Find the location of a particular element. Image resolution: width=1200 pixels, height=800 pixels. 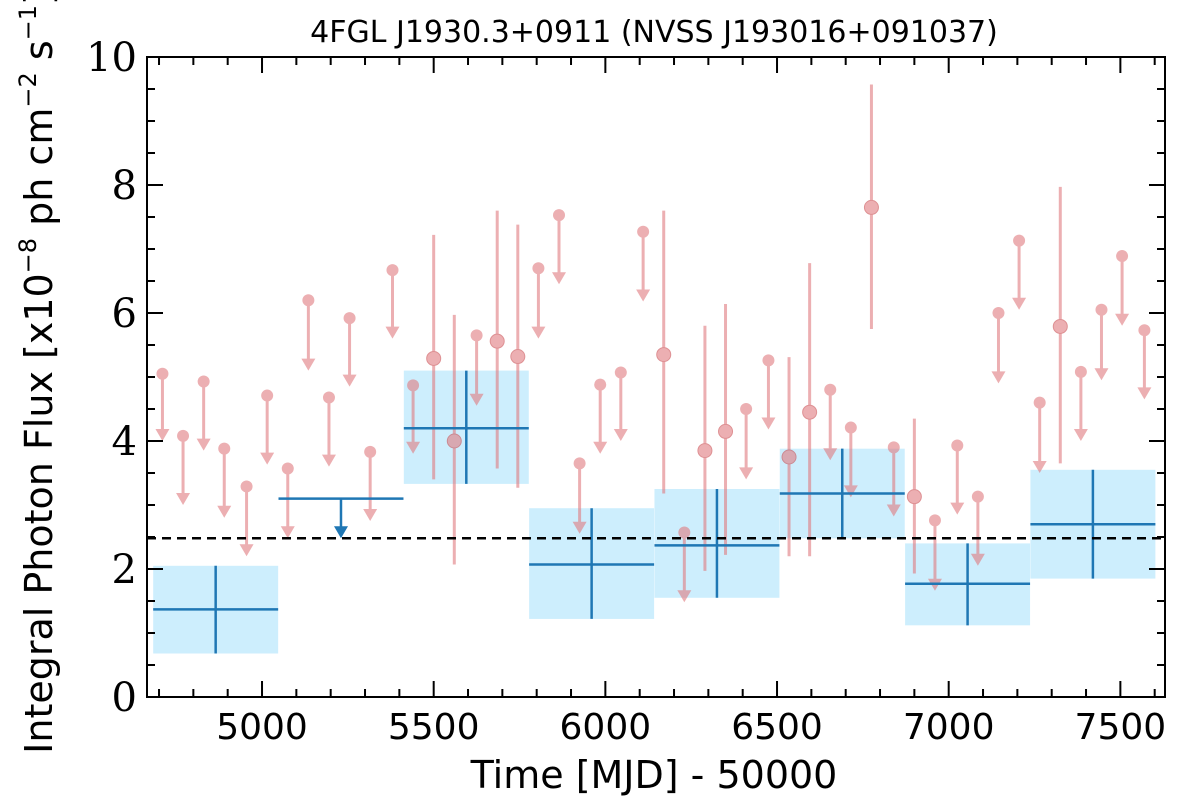

x-tick-label: 6500 is located at coordinates (777, 727).